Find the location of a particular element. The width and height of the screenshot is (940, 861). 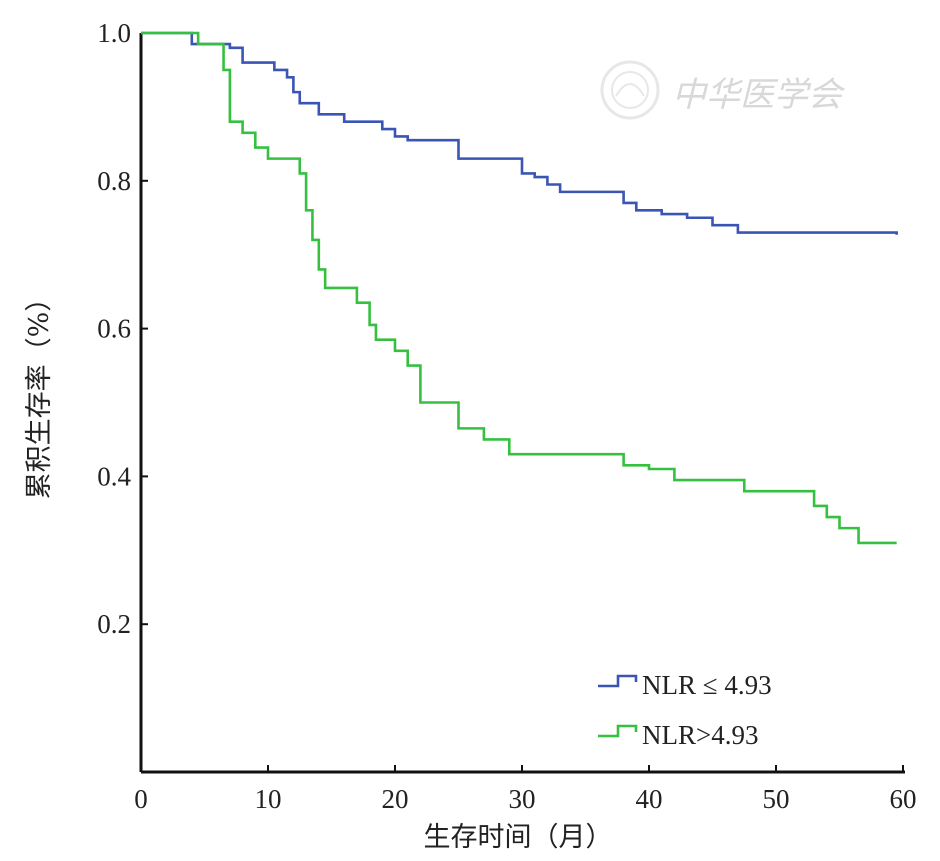

x-ticks: 0 10 20 30 40 50 60 is located at coordinates (525, 789).